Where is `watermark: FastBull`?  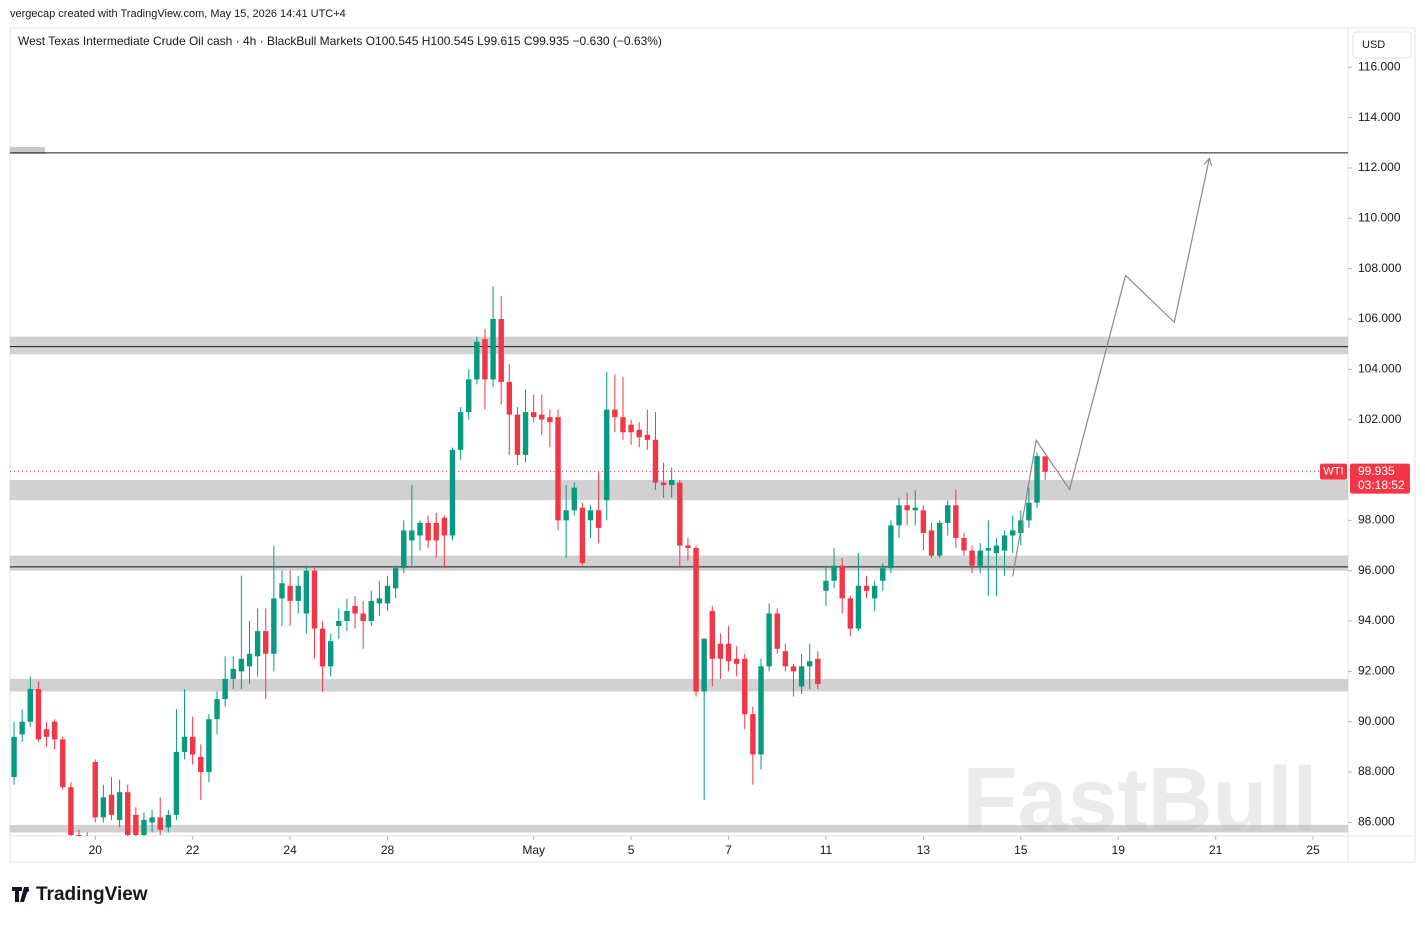 watermark: FastBull is located at coordinates (1139, 800).